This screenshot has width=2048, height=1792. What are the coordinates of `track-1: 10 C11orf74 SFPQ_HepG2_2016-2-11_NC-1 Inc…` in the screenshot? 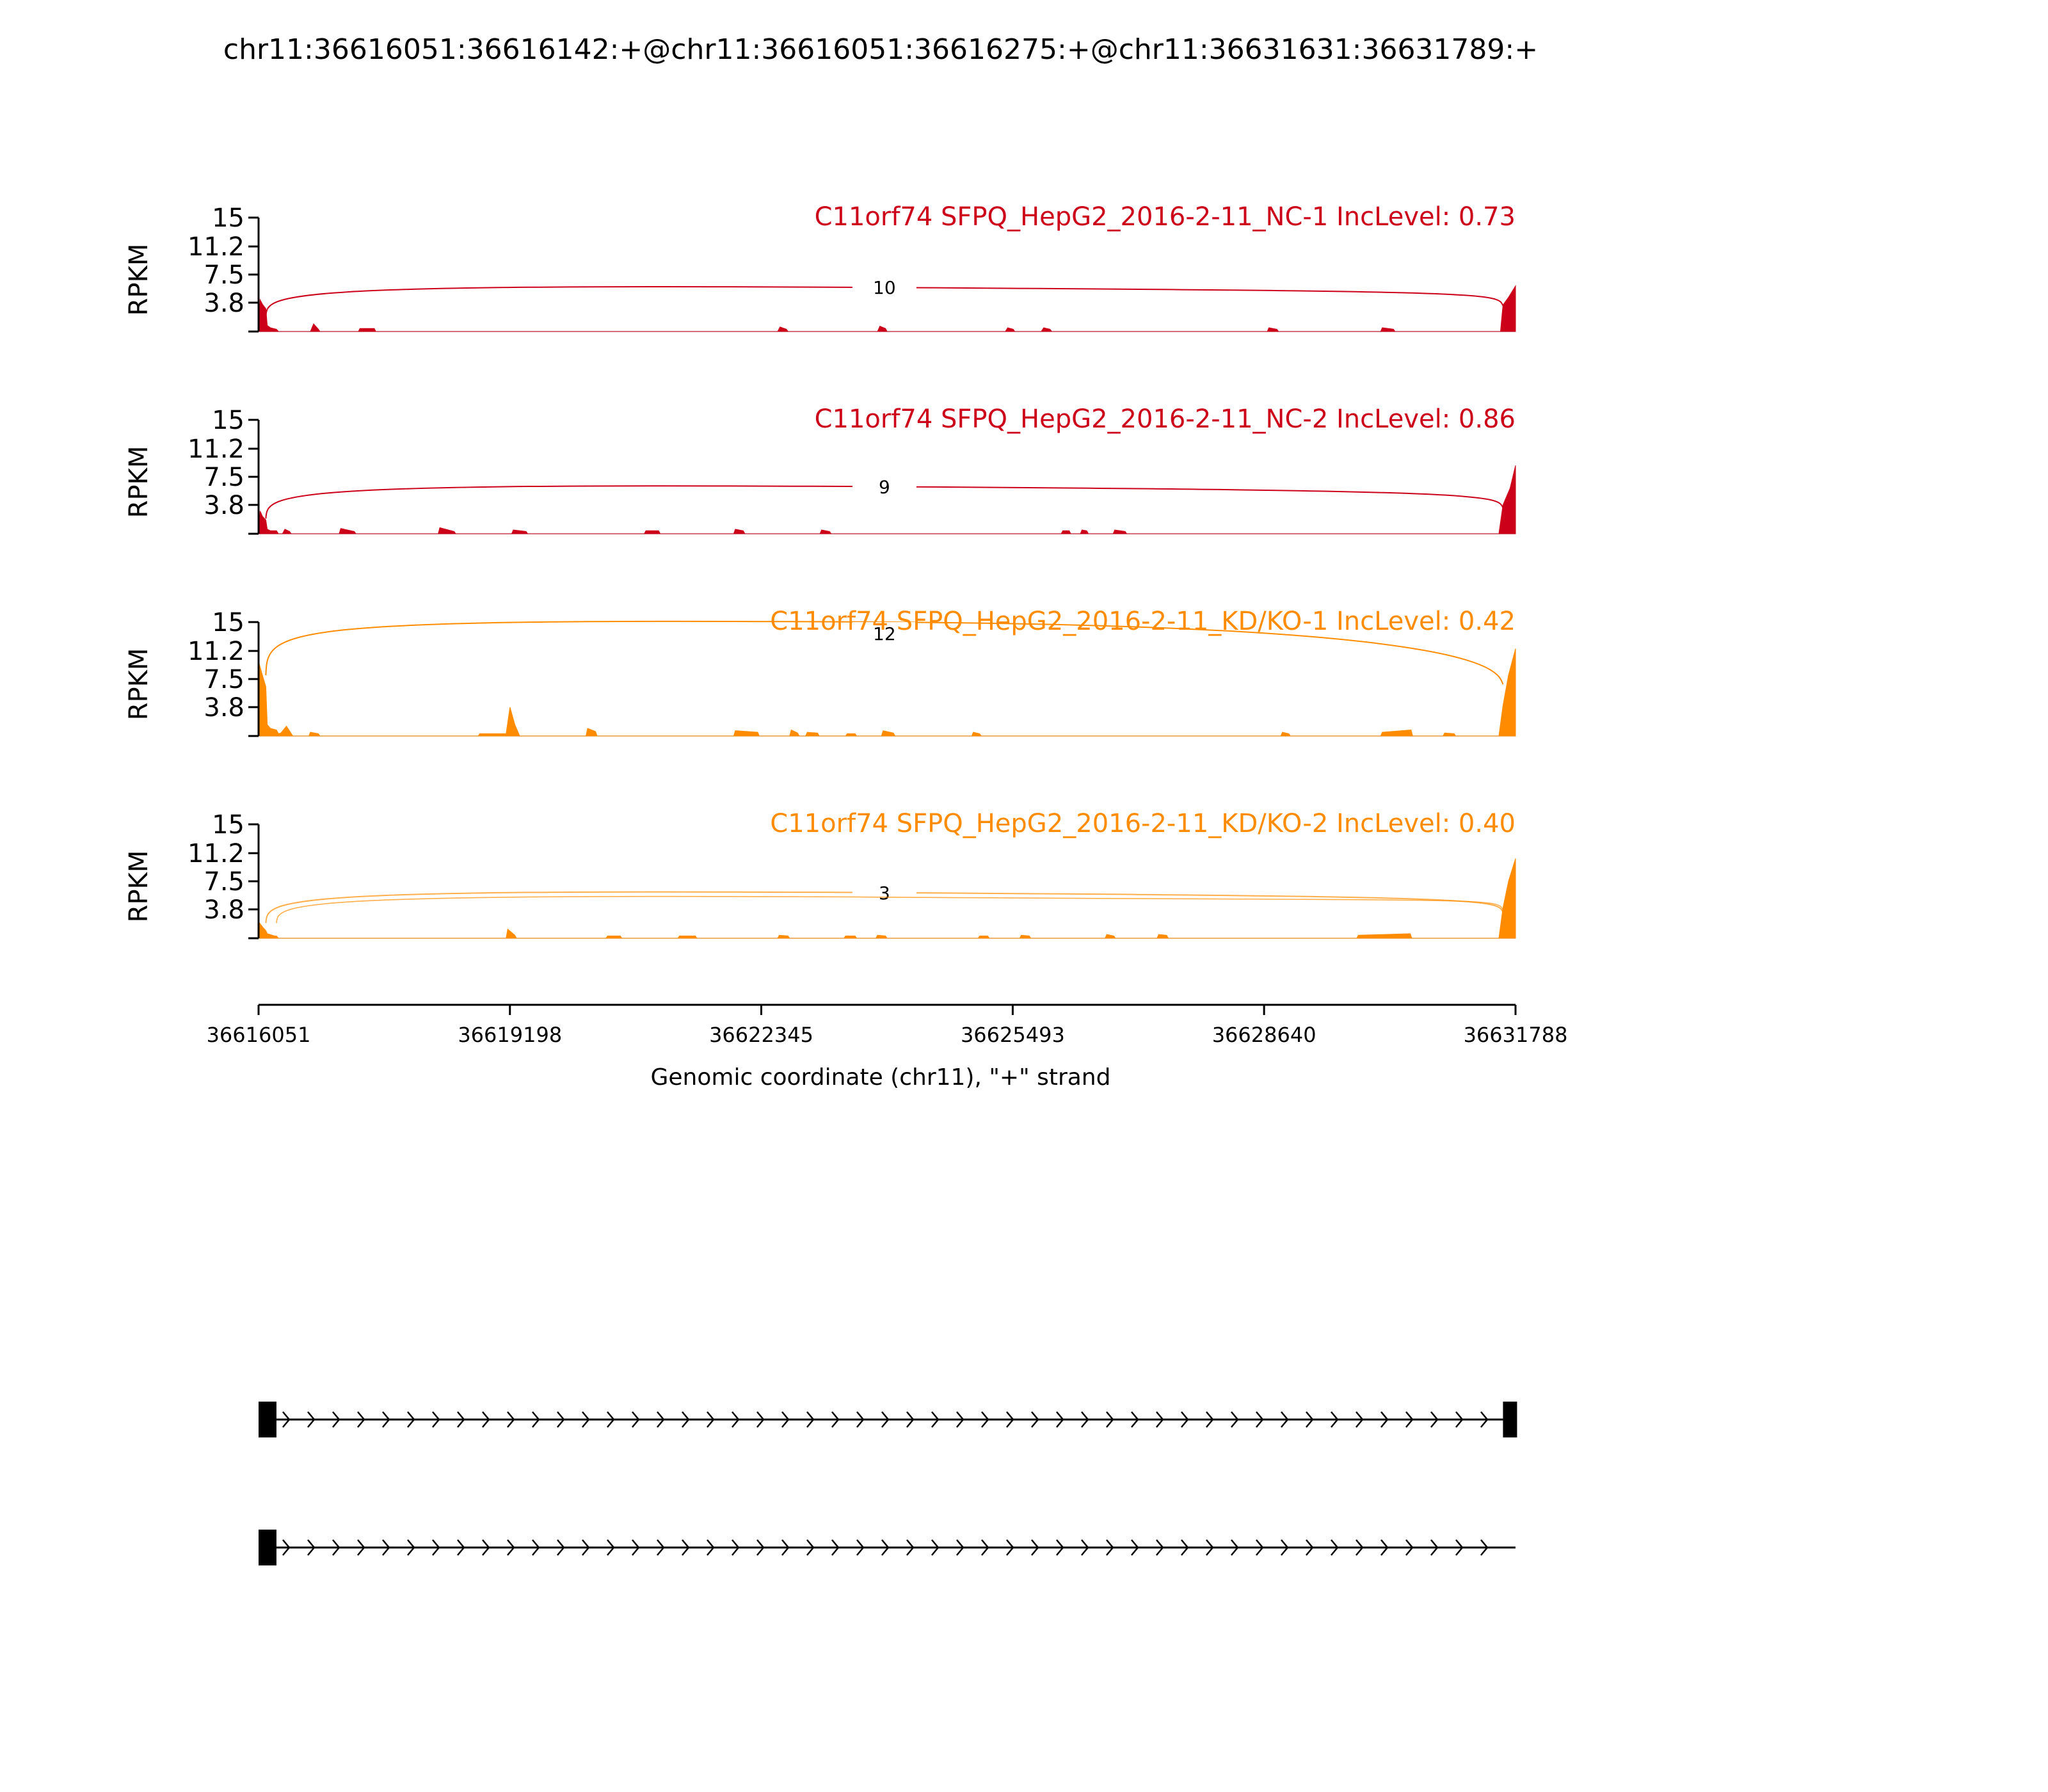 It's located at (820, 267).